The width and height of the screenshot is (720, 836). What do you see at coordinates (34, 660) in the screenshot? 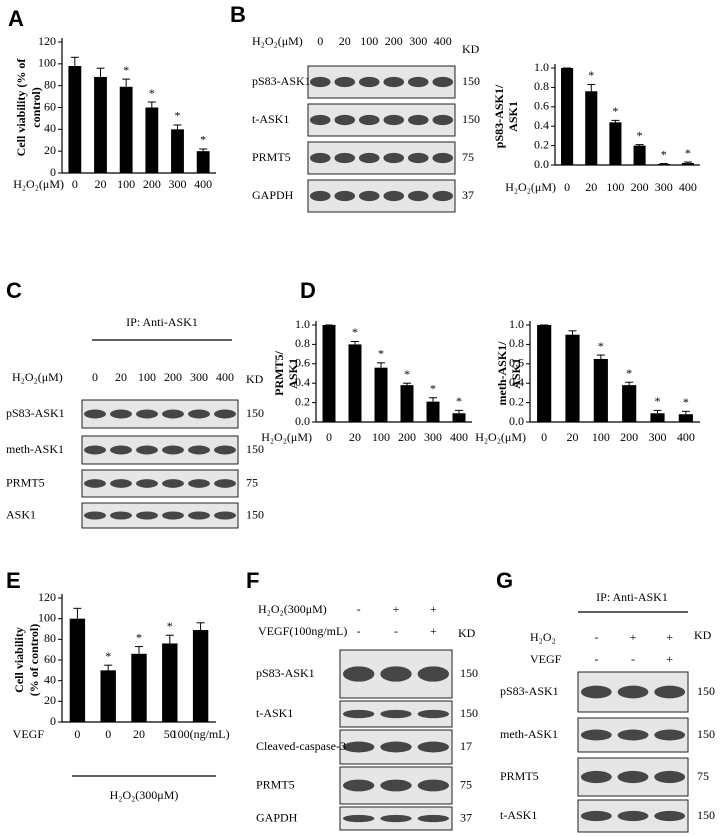
I see `y-axis-label: (% of control)` at bounding box center [34, 660].